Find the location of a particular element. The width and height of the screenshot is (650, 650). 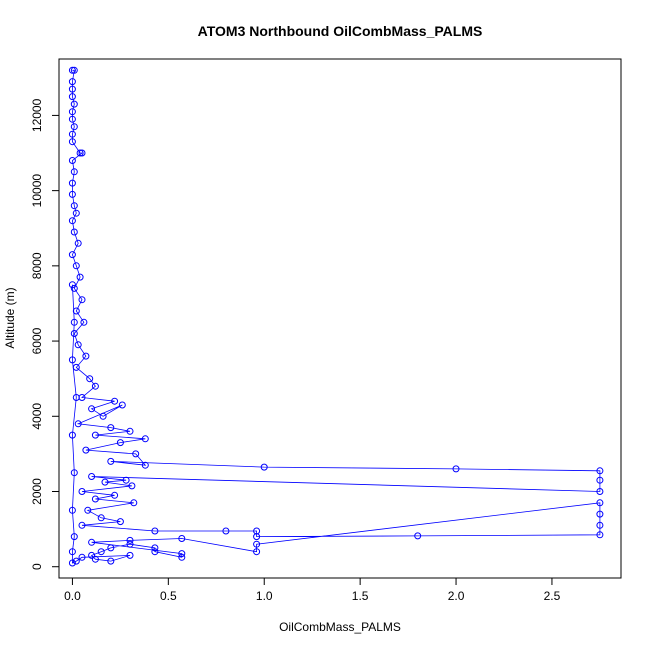

y-tick-label: 4000 is located at coordinates (37, 416).